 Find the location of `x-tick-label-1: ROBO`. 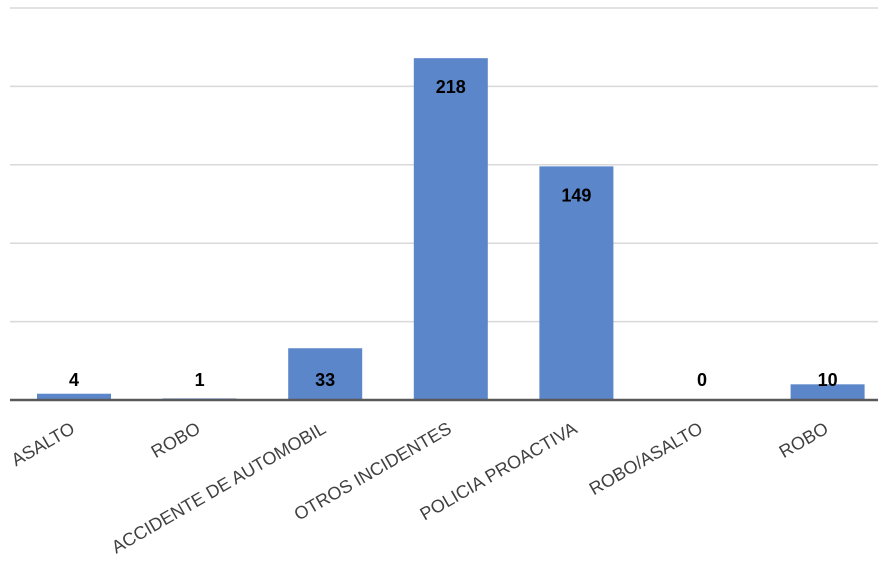

x-tick-label-1: ROBO is located at coordinates (176, 440).